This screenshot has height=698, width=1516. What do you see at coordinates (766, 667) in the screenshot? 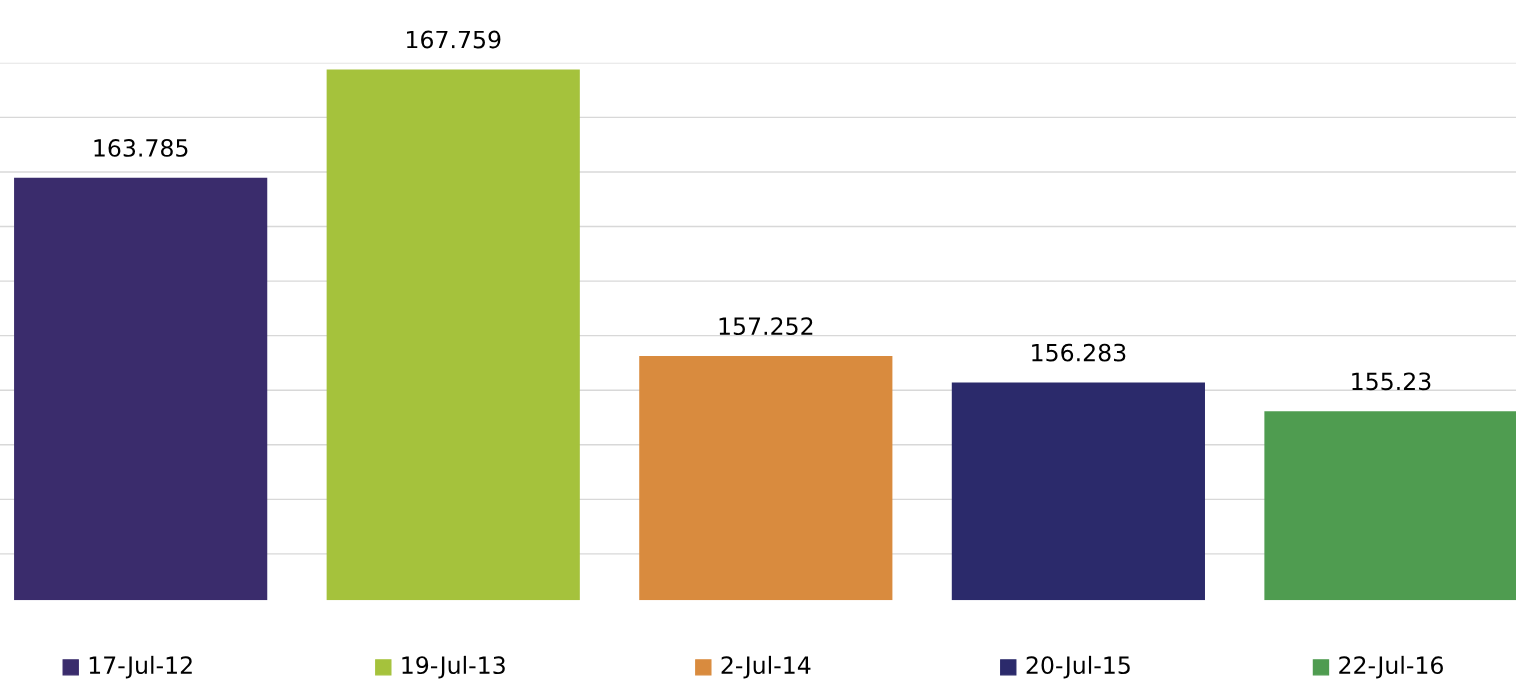
I see `x-tick-label: 2-Jul-14` at bounding box center [766, 667].